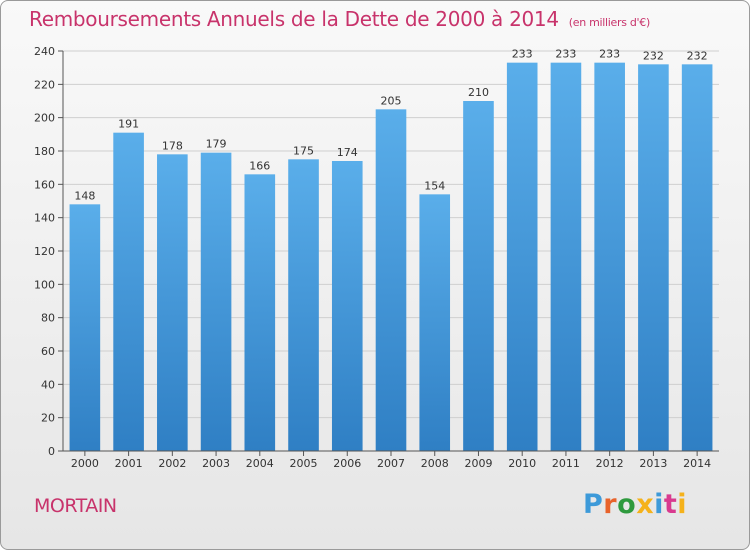 Image resolution: width=750 pixels, height=550 pixels. What do you see at coordinates (347, 463) in the screenshot?
I see `x-tick-label: 2006` at bounding box center [347, 463].